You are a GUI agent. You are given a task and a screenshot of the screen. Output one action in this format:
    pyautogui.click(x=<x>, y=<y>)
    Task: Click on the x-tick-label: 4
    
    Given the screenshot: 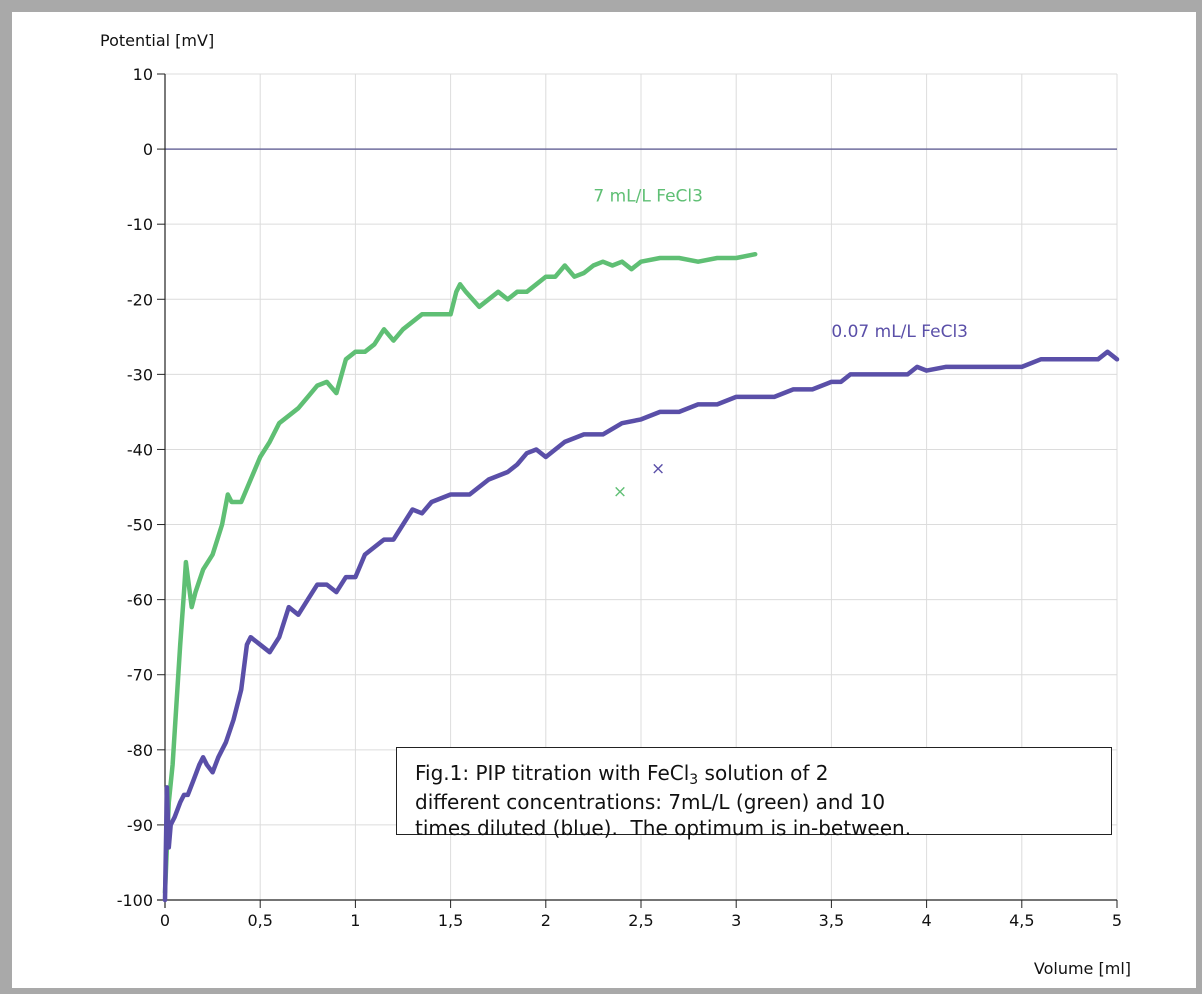 What is the action you would take?
    pyautogui.click(x=927, y=920)
    